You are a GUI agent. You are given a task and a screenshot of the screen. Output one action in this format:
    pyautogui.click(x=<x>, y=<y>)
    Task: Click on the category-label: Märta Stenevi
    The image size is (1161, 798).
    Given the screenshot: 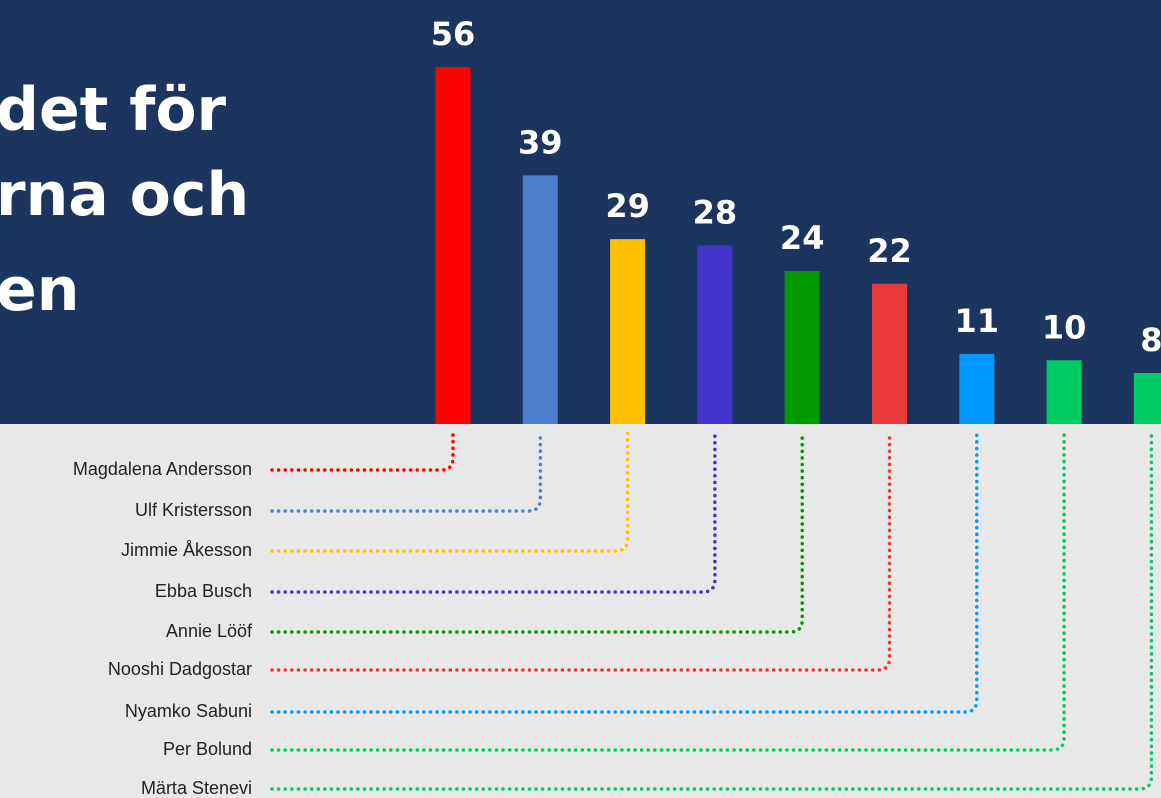 What is the action you would take?
    pyautogui.click(x=196, y=788)
    